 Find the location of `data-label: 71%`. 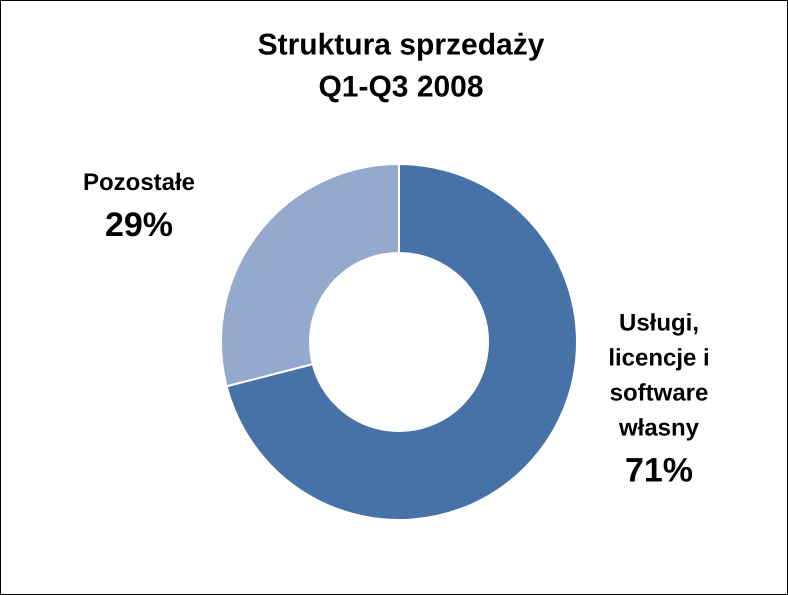

data-label: 71% is located at coordinates (659, 470).